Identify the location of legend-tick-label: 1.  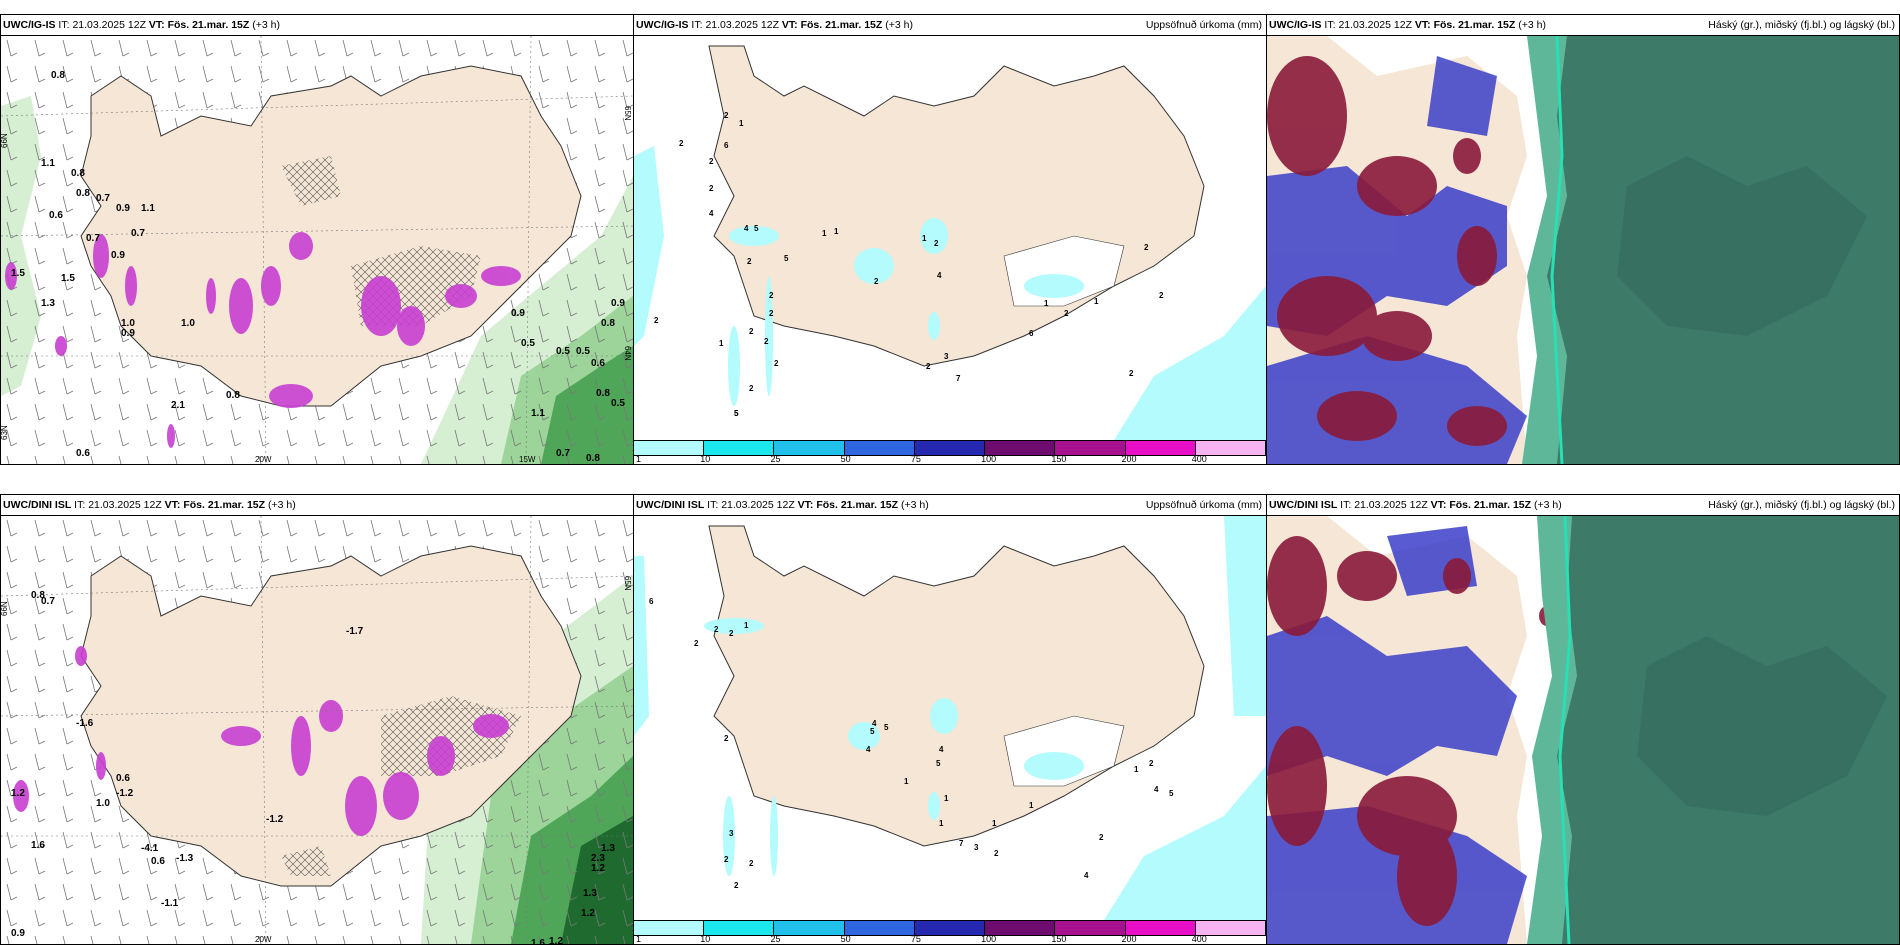
(639, 459).